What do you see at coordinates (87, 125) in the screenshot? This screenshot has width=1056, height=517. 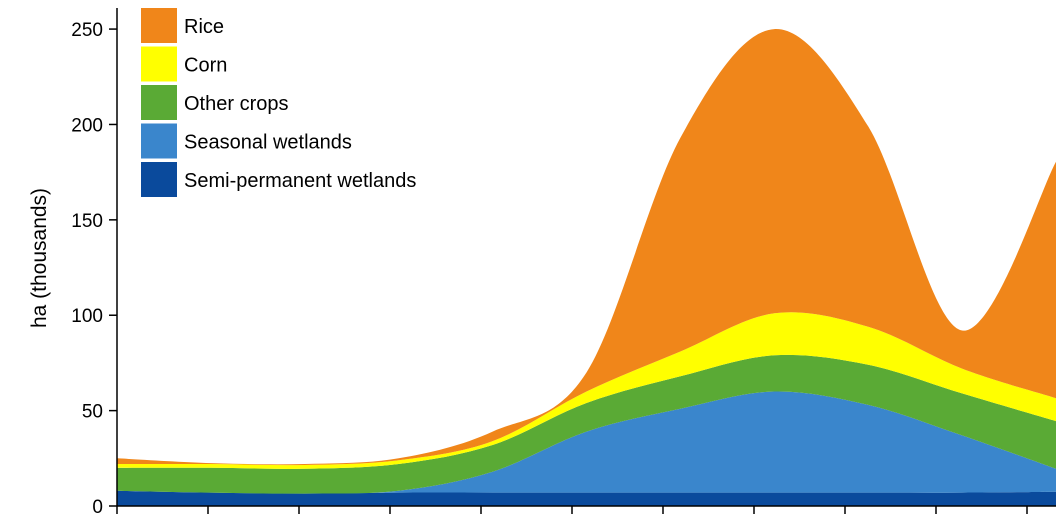 I see `y-tick-label: 200` at bounding box center [87, 125].